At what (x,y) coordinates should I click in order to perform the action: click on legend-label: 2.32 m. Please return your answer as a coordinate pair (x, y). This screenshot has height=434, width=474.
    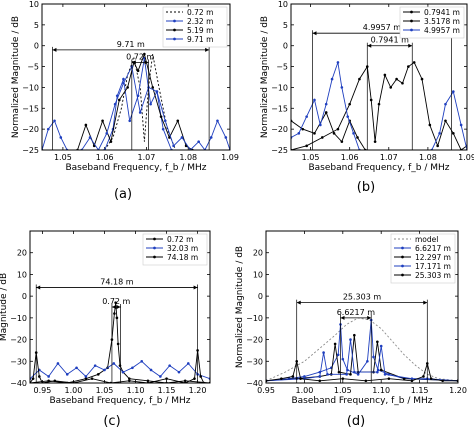
    Looking at the image, I should click on (200, 21).